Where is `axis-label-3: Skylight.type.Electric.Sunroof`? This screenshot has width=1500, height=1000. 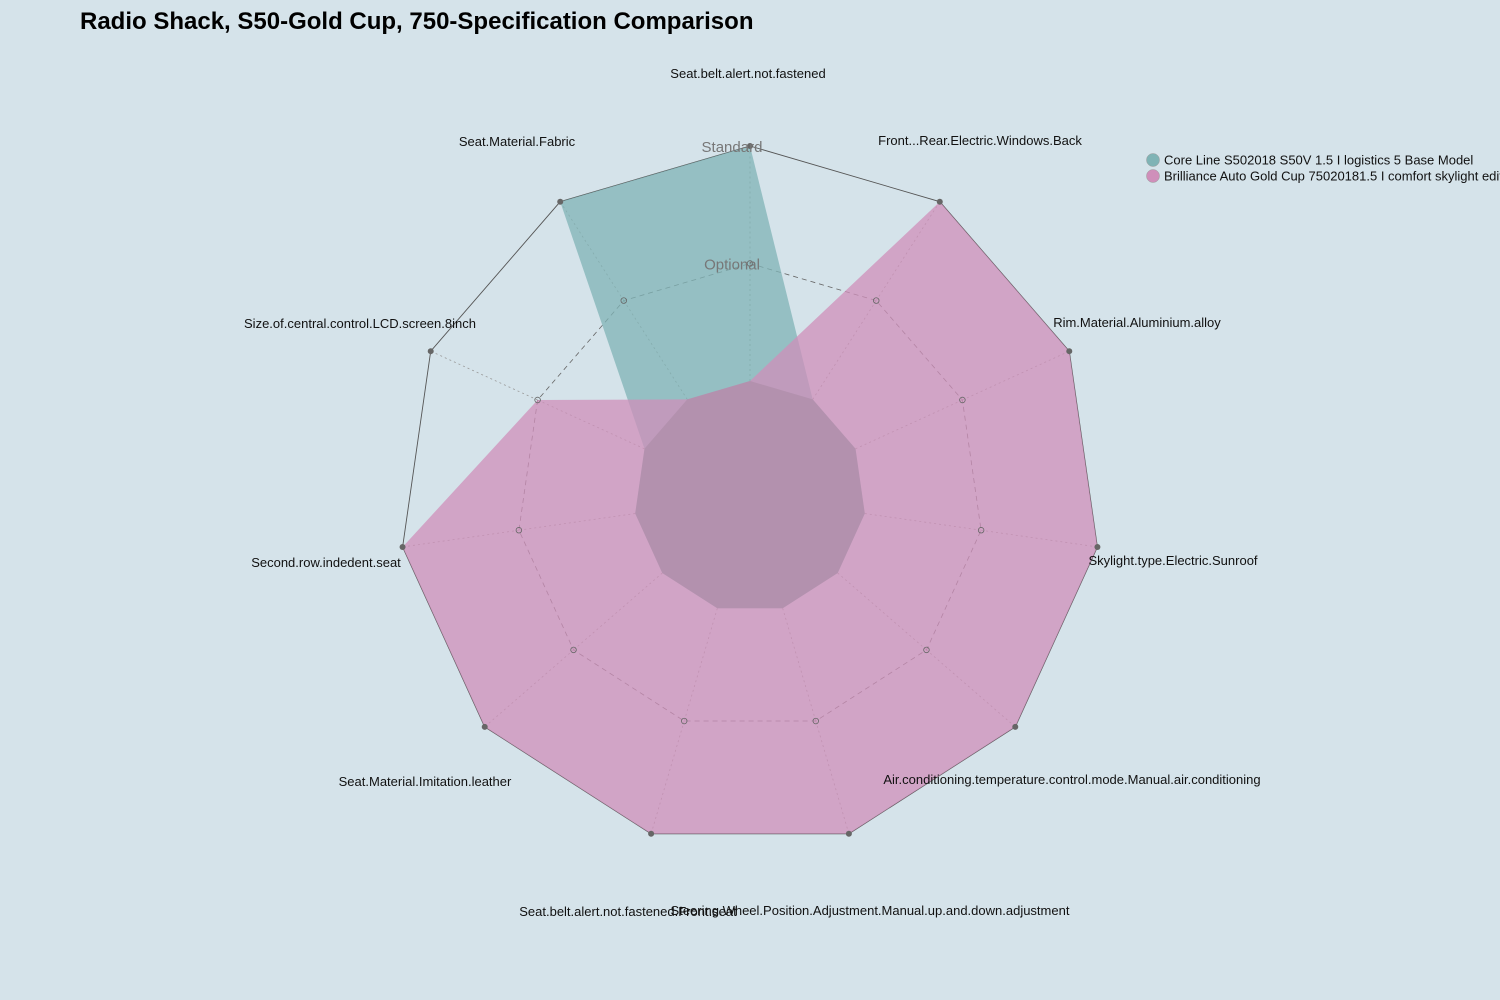 axis-label-3: Skylight.type.Electric.Sunroof is located at coordinates (1172, 560).